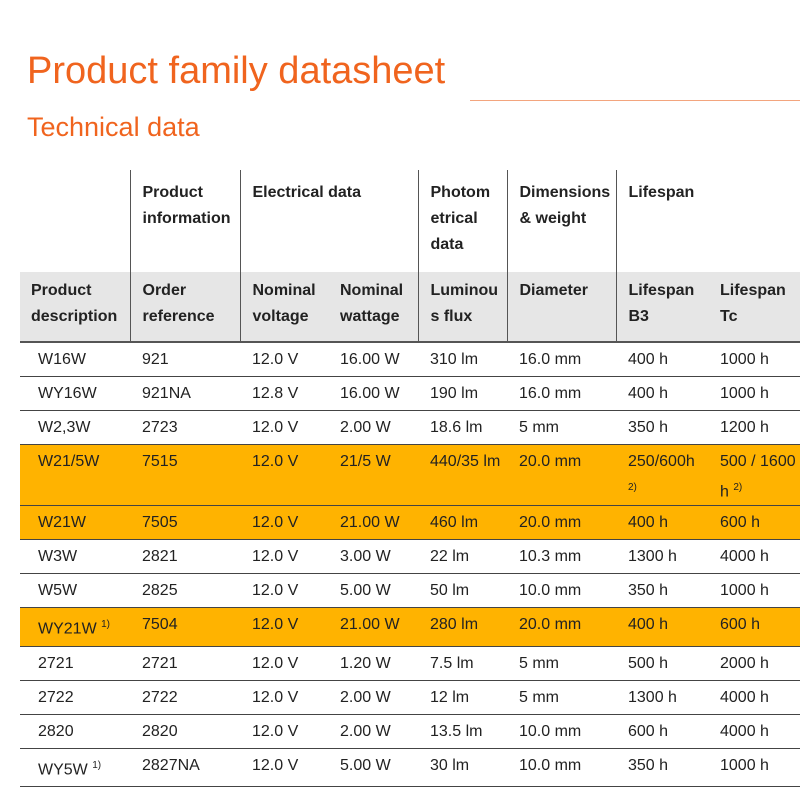  Describe the element at coordinates (97, 765) in the screenshot. I see `footnote-marker: 1)` at that location.